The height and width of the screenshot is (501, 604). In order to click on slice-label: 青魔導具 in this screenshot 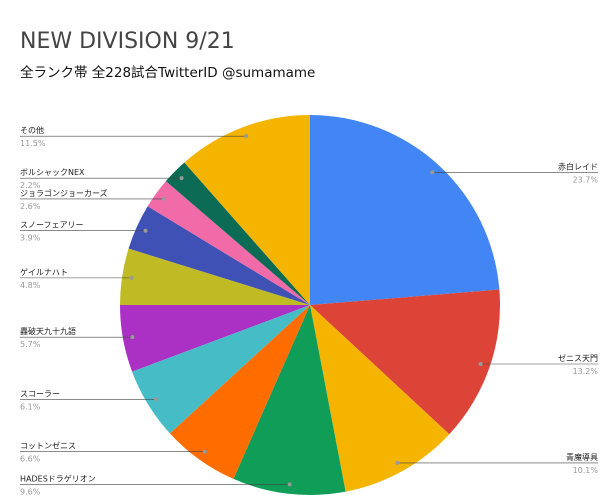, I will do `click(582, 457)`.